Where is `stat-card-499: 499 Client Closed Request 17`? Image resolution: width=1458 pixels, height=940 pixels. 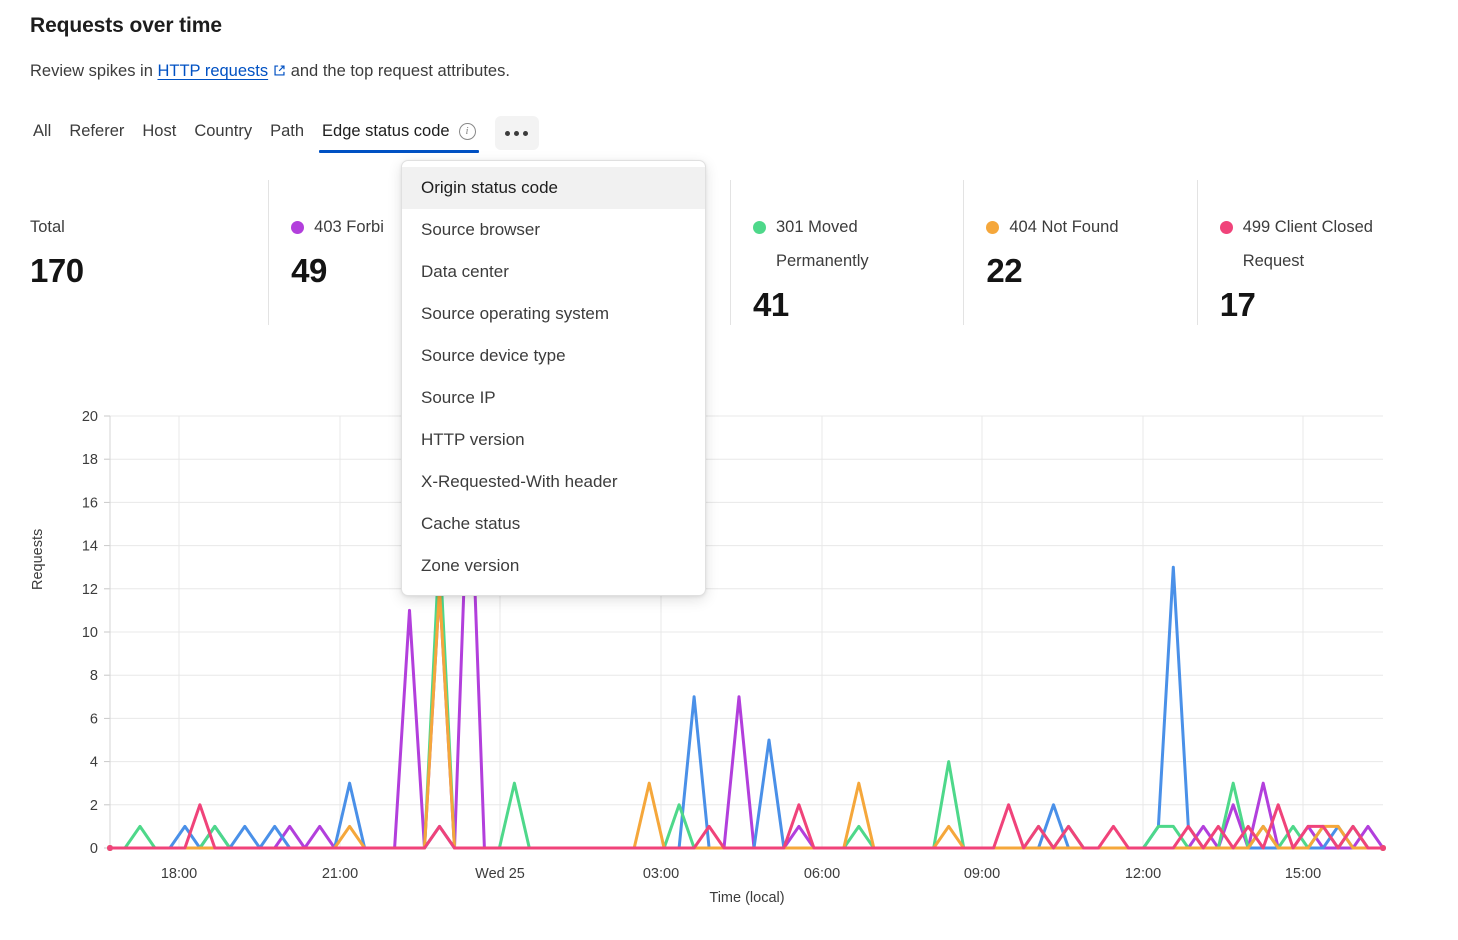 stat-card-499: 499 Client Closed Request 17 is located at coordinates (1313, 252).